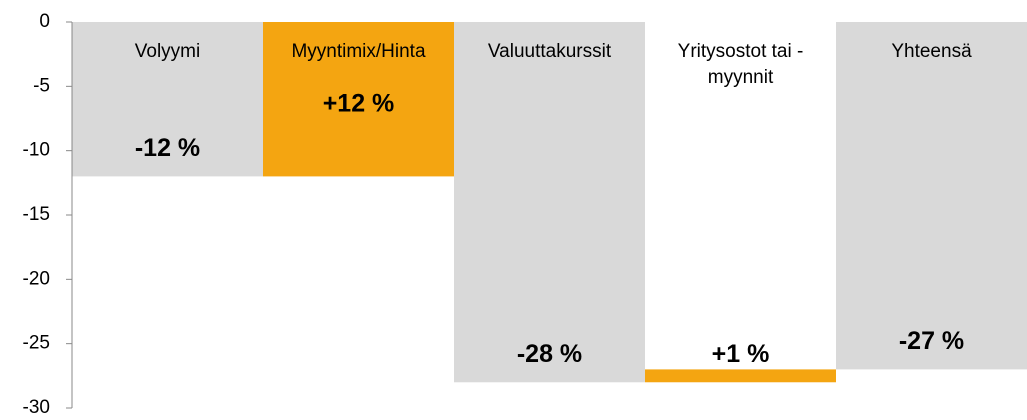 Image resolution: width=1027 pixels, height=420 pixels. I want to click on y-tick-label: 0, so click(44, 21).